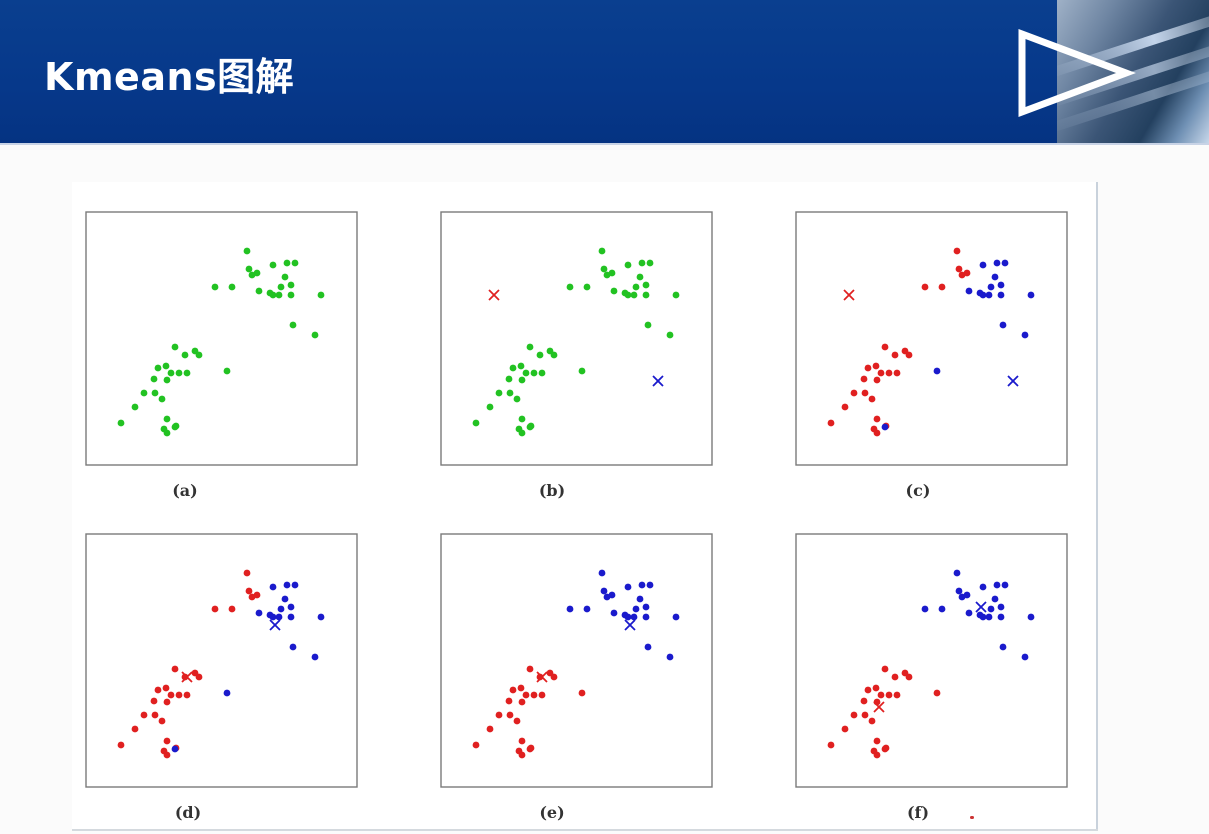 Image resolution: width=1209 pixels, height=834 pixels. I want to click on slide-title: Kmeans图解, so click(169, 77).